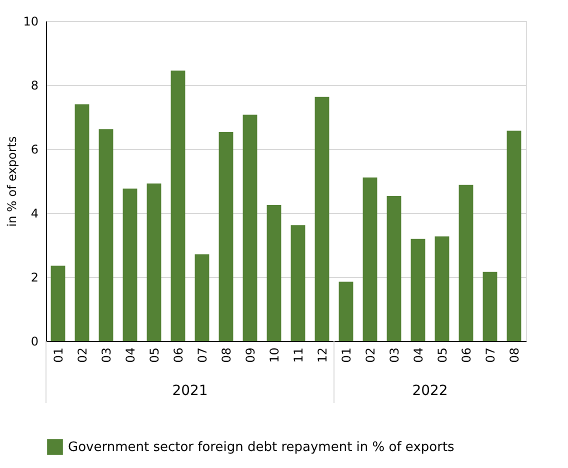 The height and width of the screenshot is (468, 568). Describe the element at coordinates (30, 21) in the screenshot. I see `y-tick-label: 10` at that location.